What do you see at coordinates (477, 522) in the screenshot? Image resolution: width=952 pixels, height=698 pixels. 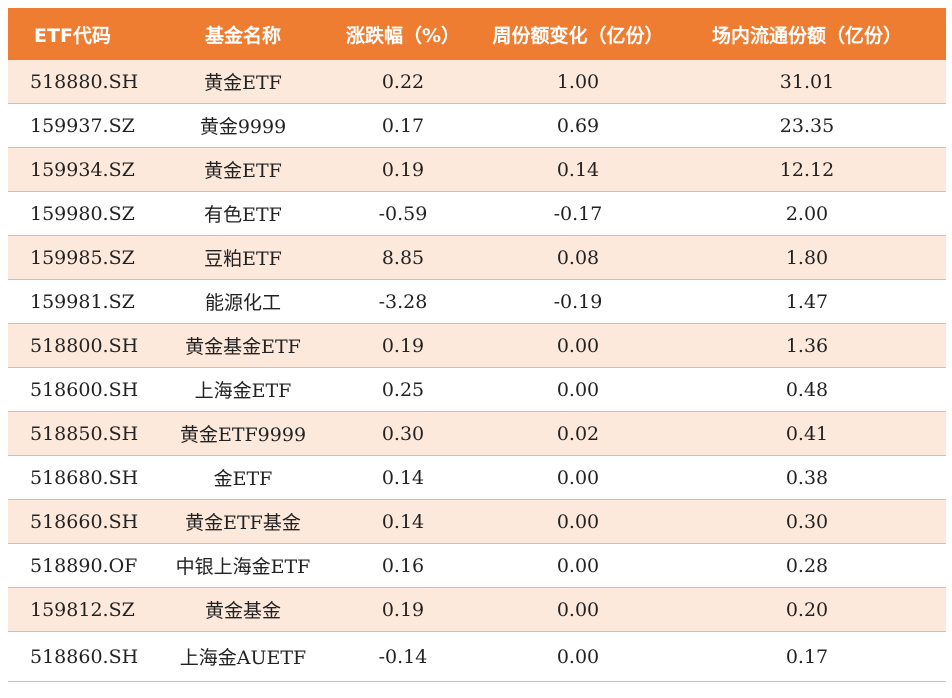 I see `table-row: 518660.SH 黄金ETF基金 0.14 0.00 0.30` at bounding box center [477, 522].